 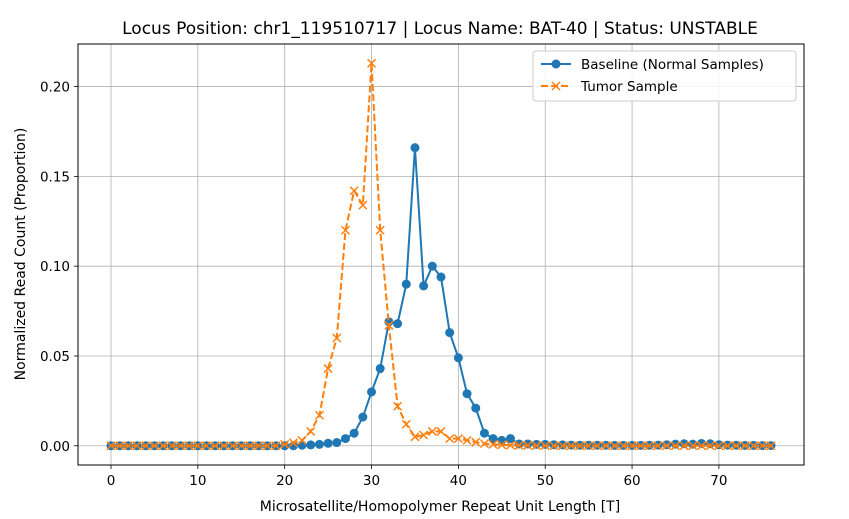 What do you see at coordinates (672, 65) in the screenshot?
I see `baseline-legend-label: Baseline (Normal Samples)` at bounding box center [672, 65].